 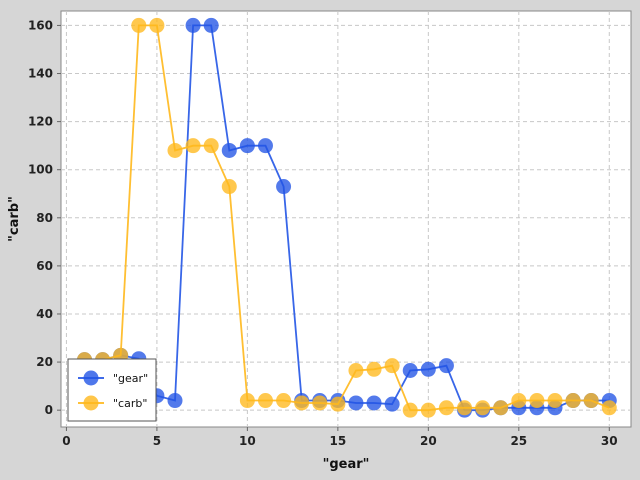 What do you see at coordinates (130, 378) in the screenshot?
I see `legend-label: "gear"` at bounding box center [130, 378].